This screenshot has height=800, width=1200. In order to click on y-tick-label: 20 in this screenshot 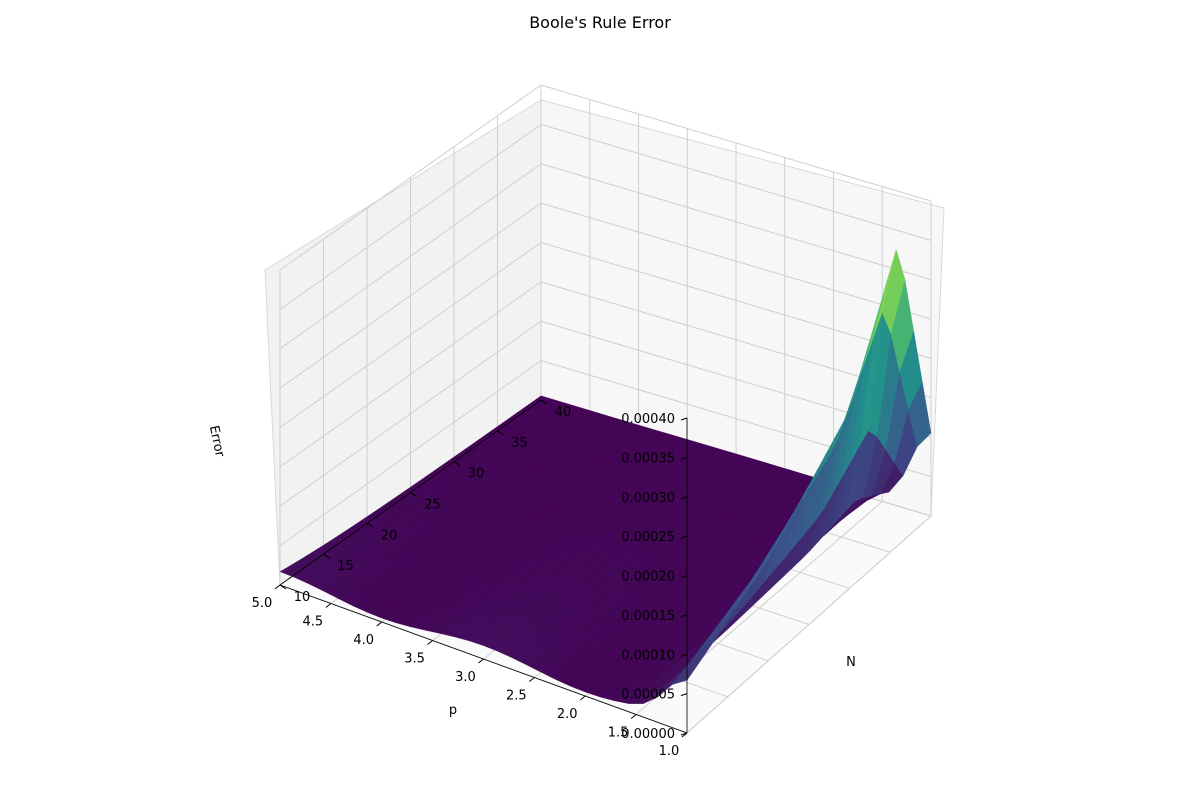, I will do `click(389, 535)`.